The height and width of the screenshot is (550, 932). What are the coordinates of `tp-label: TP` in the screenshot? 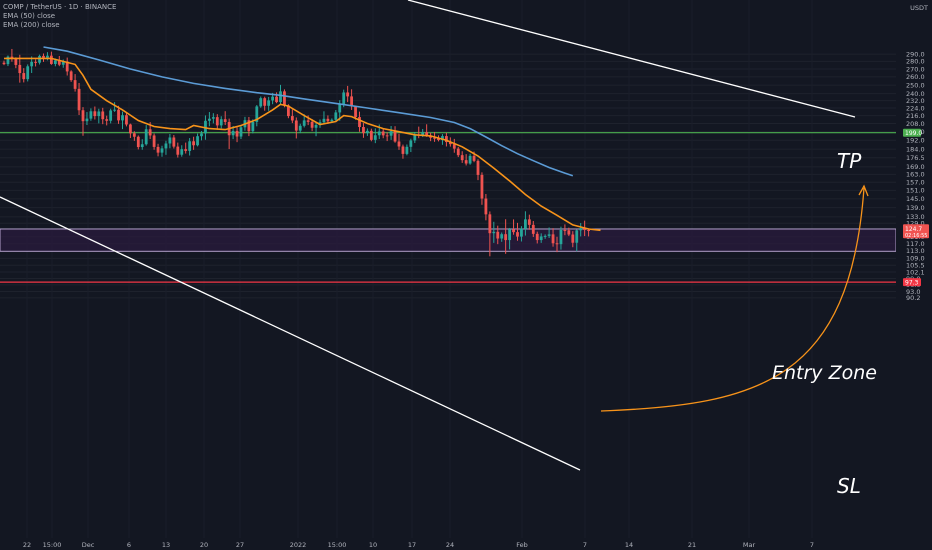 It's located at (849, 161).